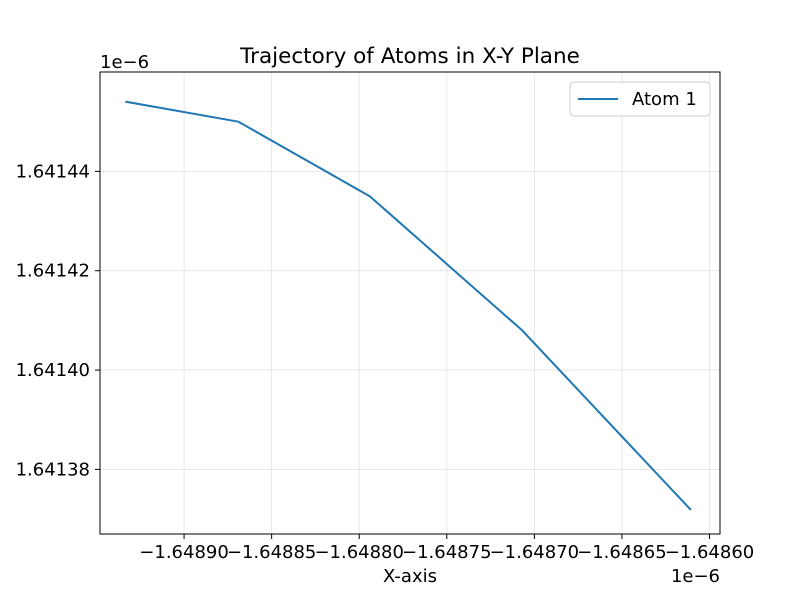  Describe the element at coordinates (53, 370) in the screenshot. I see `y-tick-label: 1.64140` at that location.